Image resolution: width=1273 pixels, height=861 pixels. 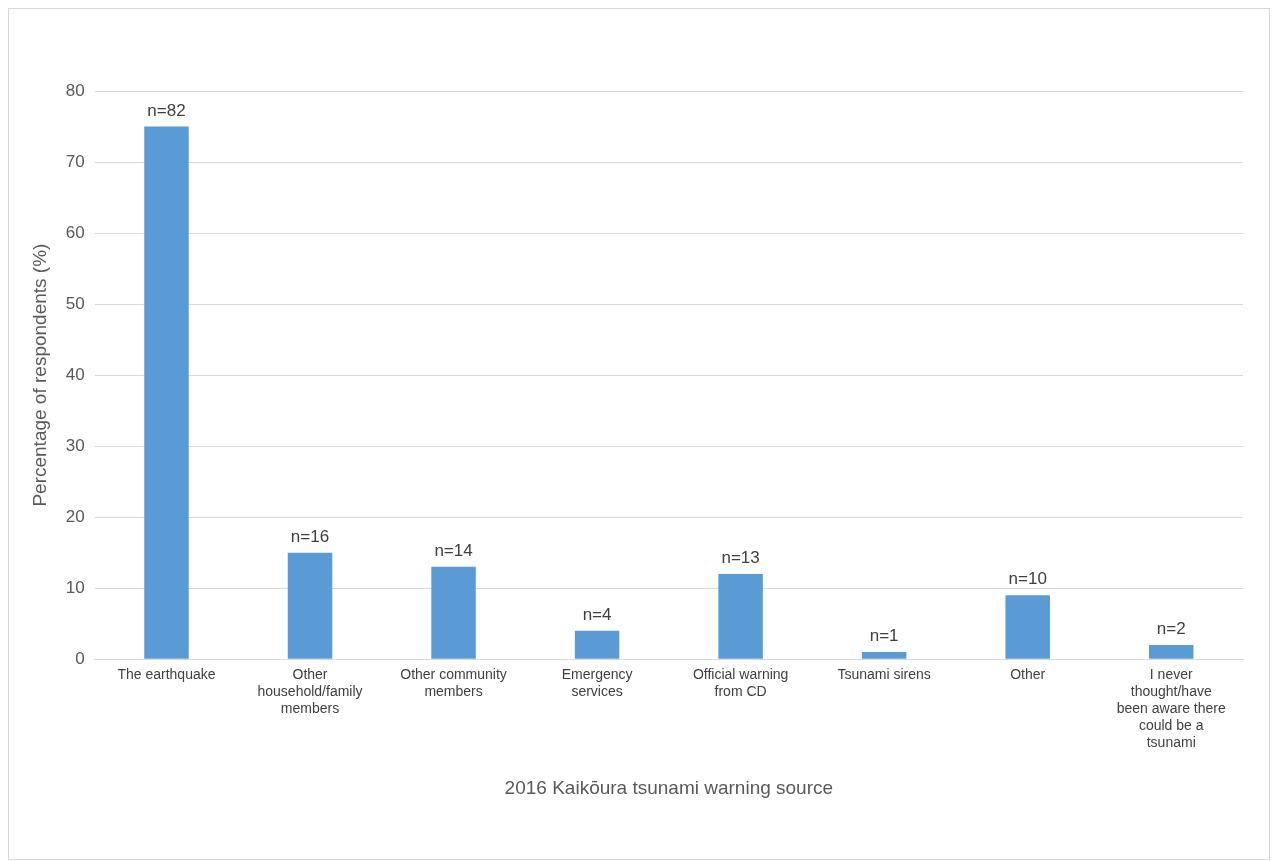 What do you see at coordinates (75, 90) in the screenshot?
I see `y-tick-label: 80` at bounding box center [75, 90].